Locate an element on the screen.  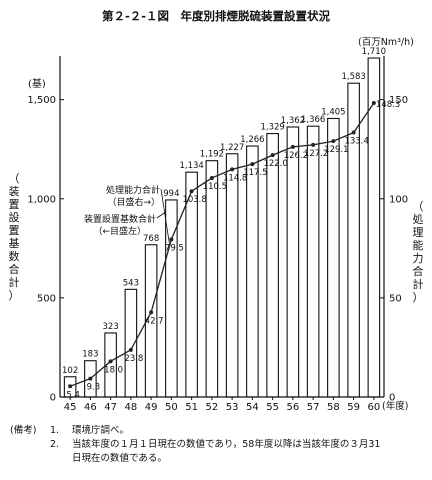
capacity-value-label: 114.8 is located at coordinates (235, 178).